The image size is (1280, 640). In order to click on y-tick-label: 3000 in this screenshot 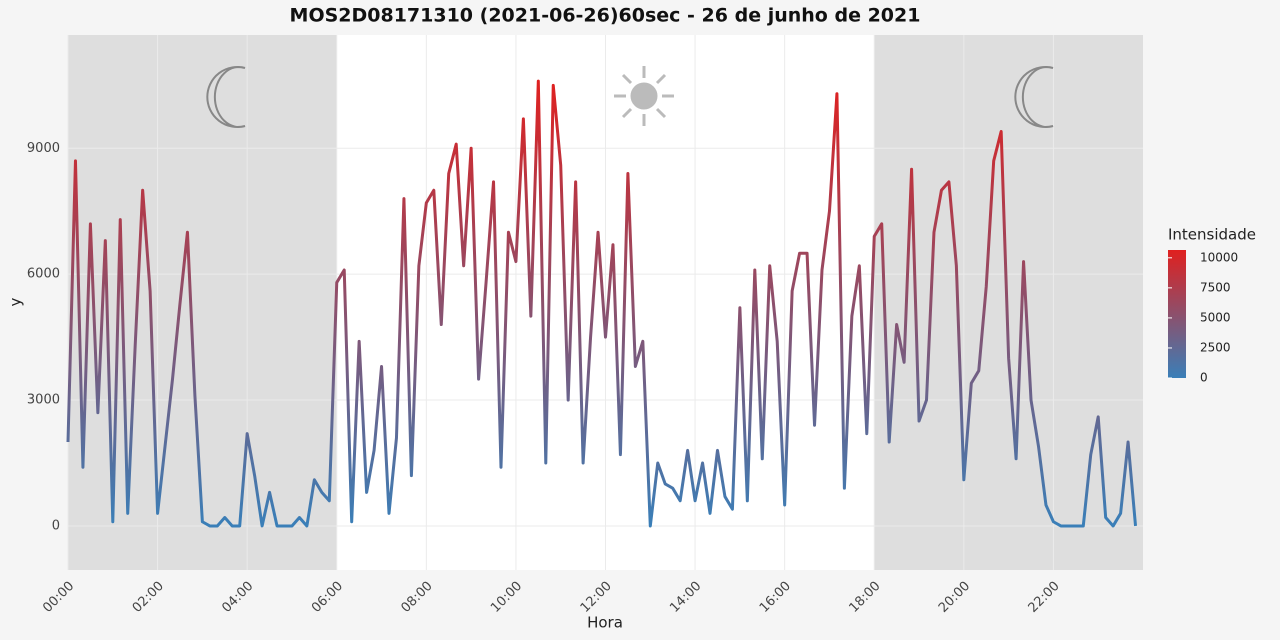, I will do `click(43, 400)`.